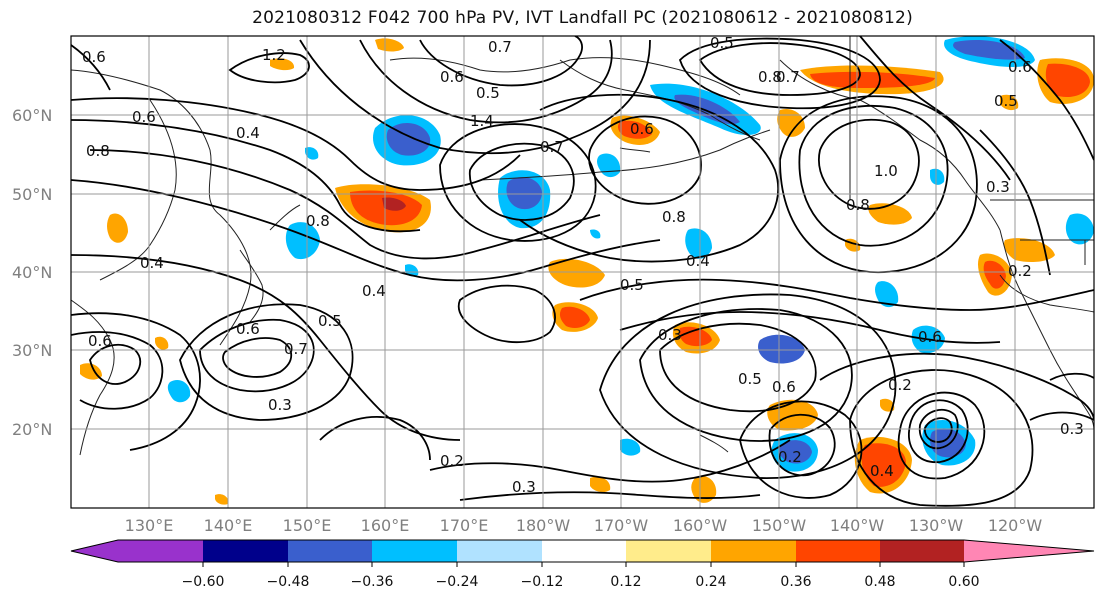 The width and height of the screenshot is (1105, 601). Describe the element at coordinates (464, 525) in the screenshot. I see `lon-label: 170°E` at that location.